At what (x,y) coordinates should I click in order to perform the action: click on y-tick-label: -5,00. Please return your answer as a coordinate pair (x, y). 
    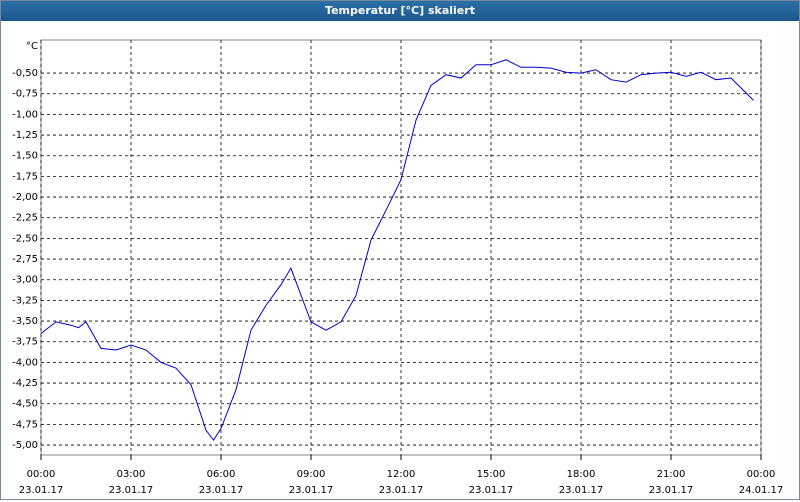
    Looking at the image, I should click on (25, 445).